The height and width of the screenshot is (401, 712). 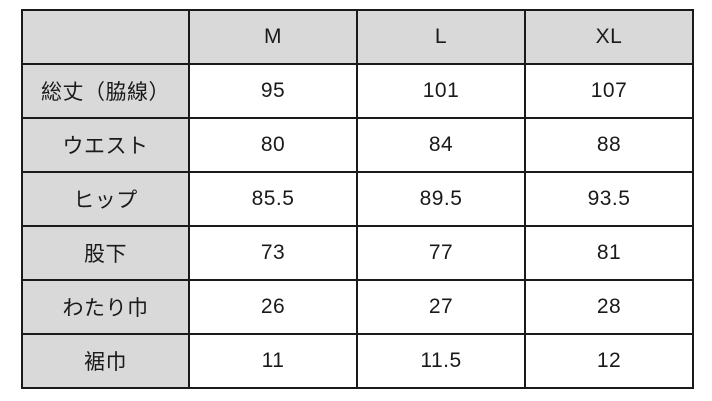 I want to click on cell-hem-width-xl: 12, so click(x=609, y=361).